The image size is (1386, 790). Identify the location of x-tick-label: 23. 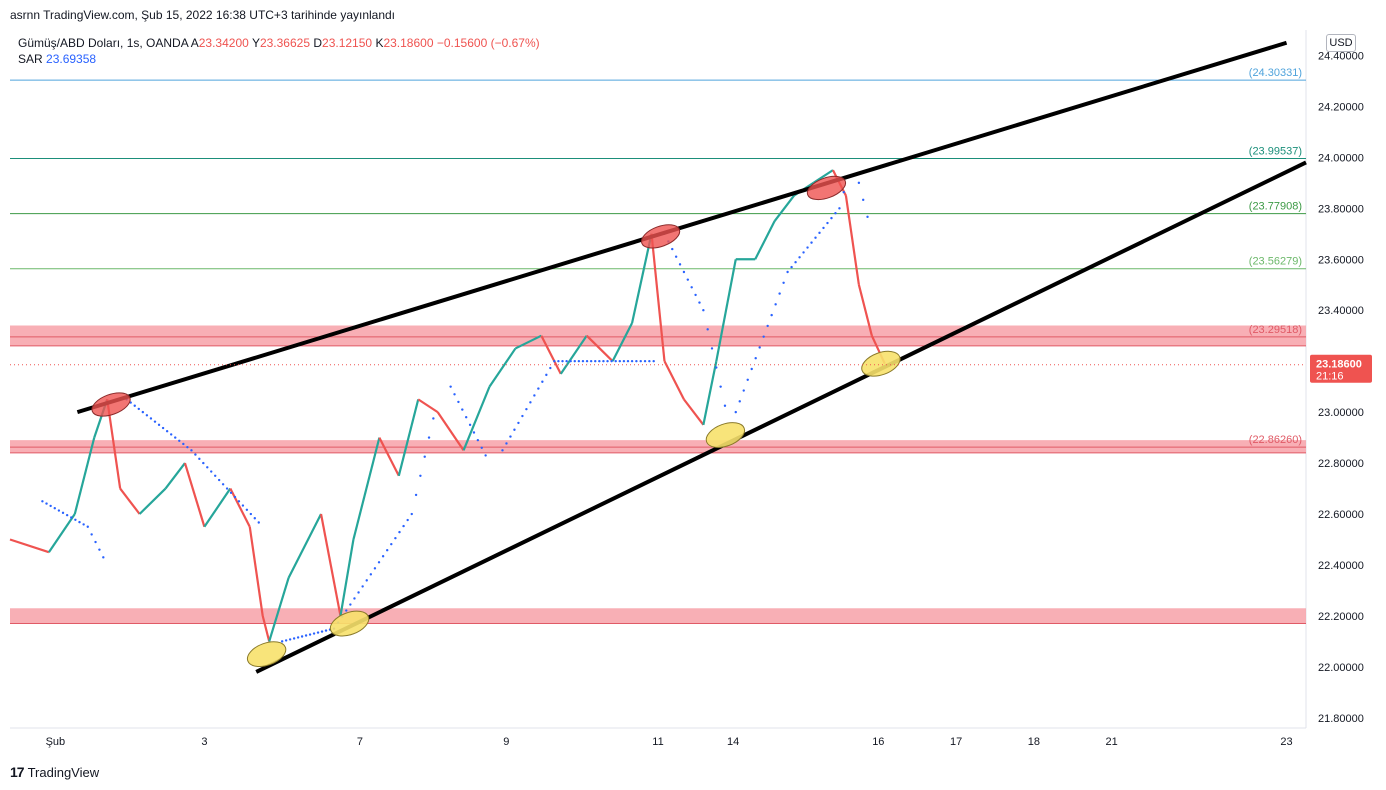
(1286, 742).